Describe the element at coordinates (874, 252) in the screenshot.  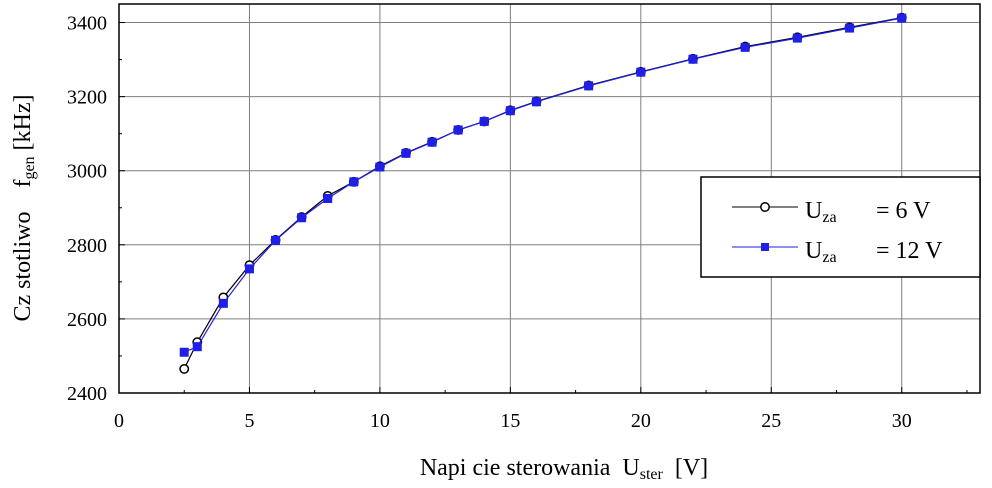
I see `legend-label-series-2: Uza = 12 V` at that location.